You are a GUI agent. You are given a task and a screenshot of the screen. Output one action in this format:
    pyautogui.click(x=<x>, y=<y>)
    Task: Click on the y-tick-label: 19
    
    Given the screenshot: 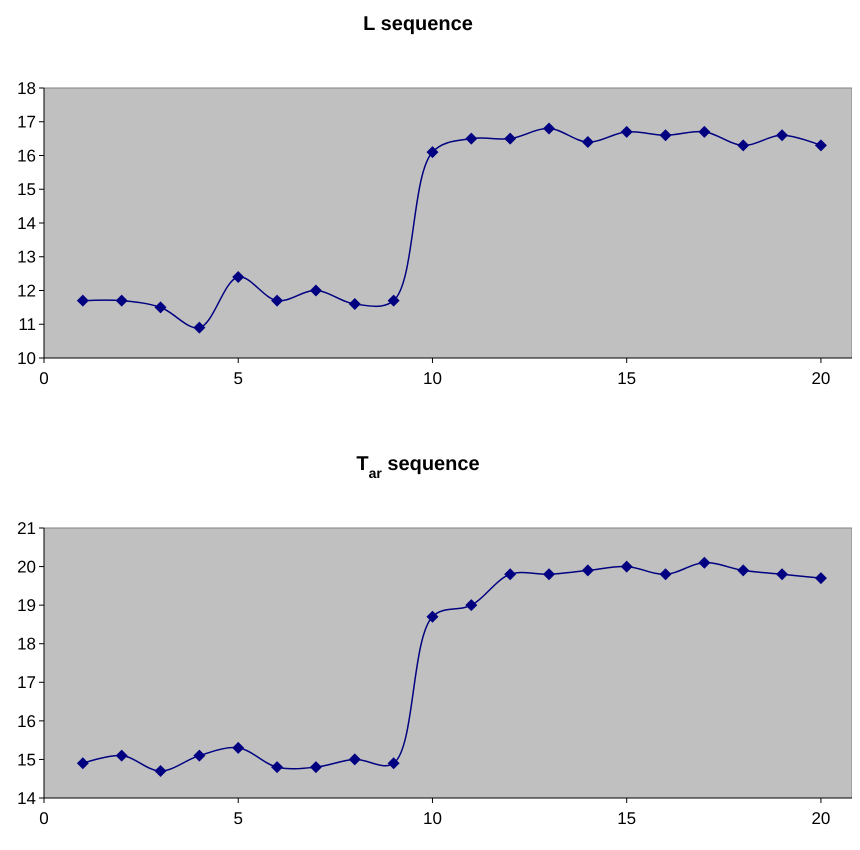 What is the action you would take?
    pyautogui.click(x=26, y=606)
    